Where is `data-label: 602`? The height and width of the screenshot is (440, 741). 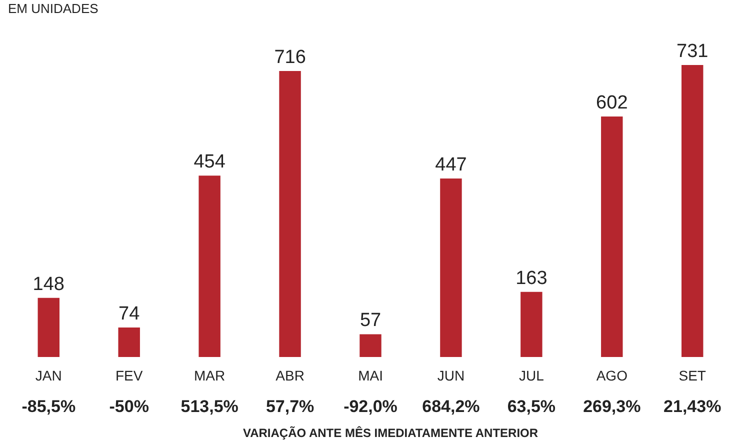 data-label: 602 is located at coordinates (612, 103).